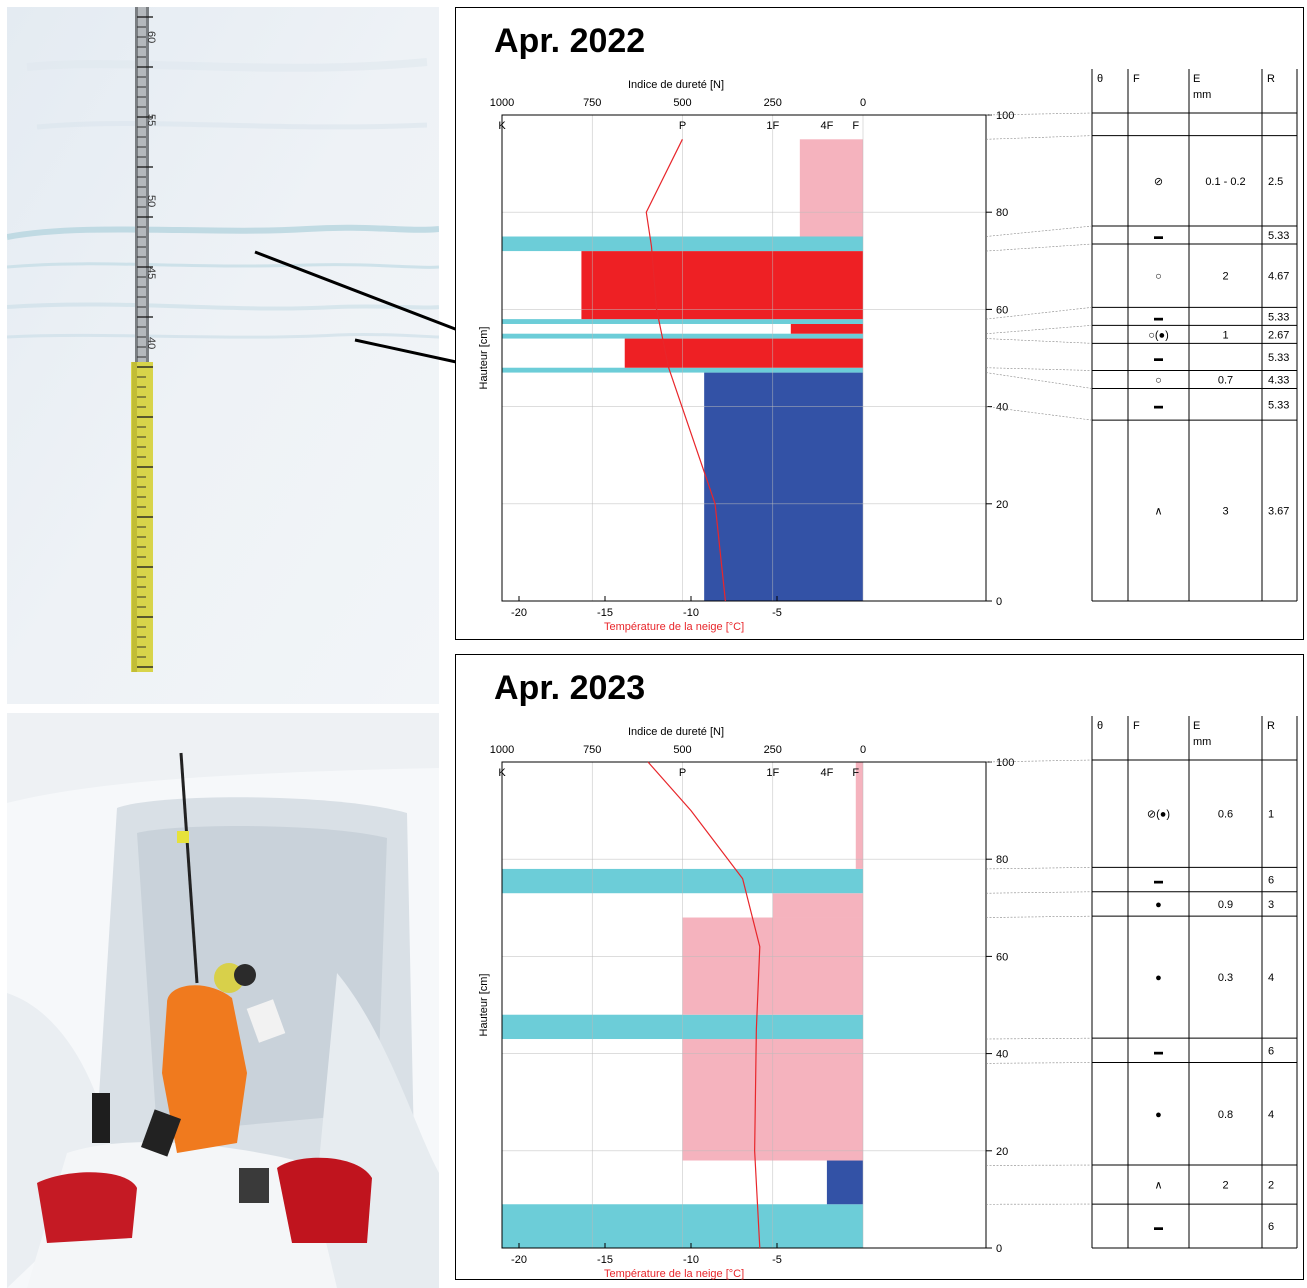 This screenshot has width=1307, height=1288. Describe the element at coordinates (1278, 335) in the screenshot. I see `hardness-index: 2.67` at that location.